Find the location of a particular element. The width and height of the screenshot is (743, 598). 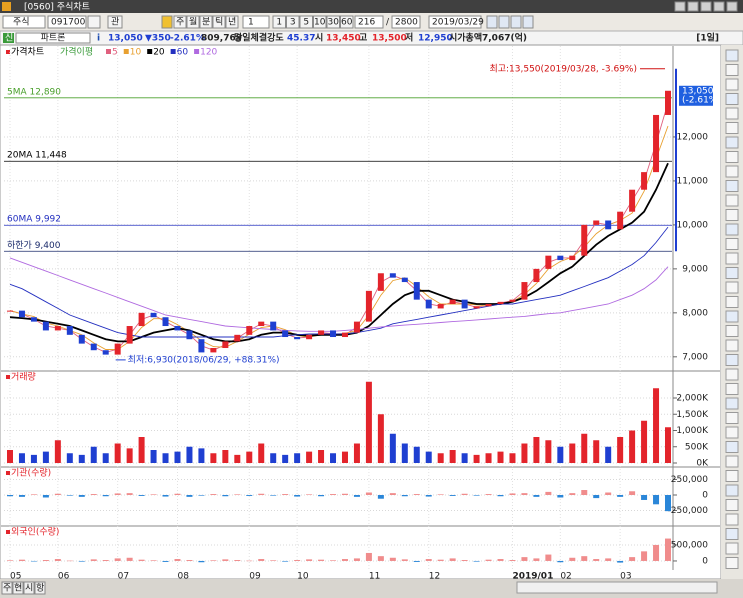

bottom-tab-label: 항 is located at coordinates (40, 588).